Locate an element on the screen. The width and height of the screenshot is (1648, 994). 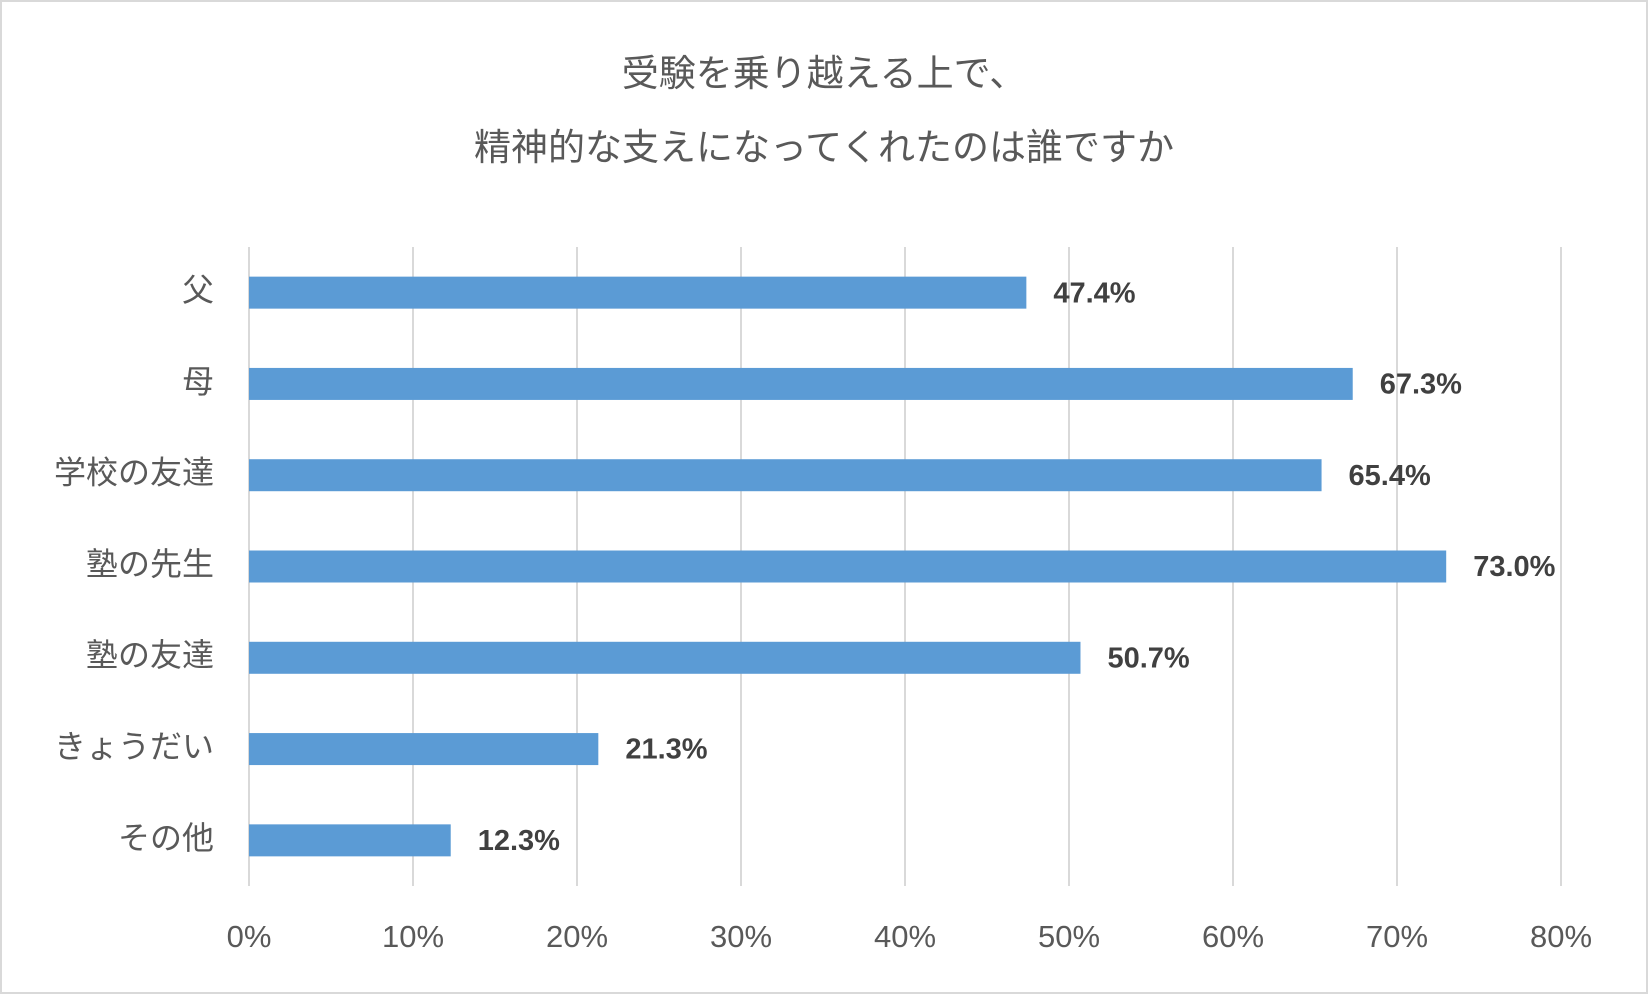
x-tick-label: 30% is located at coordinates (741, 936).